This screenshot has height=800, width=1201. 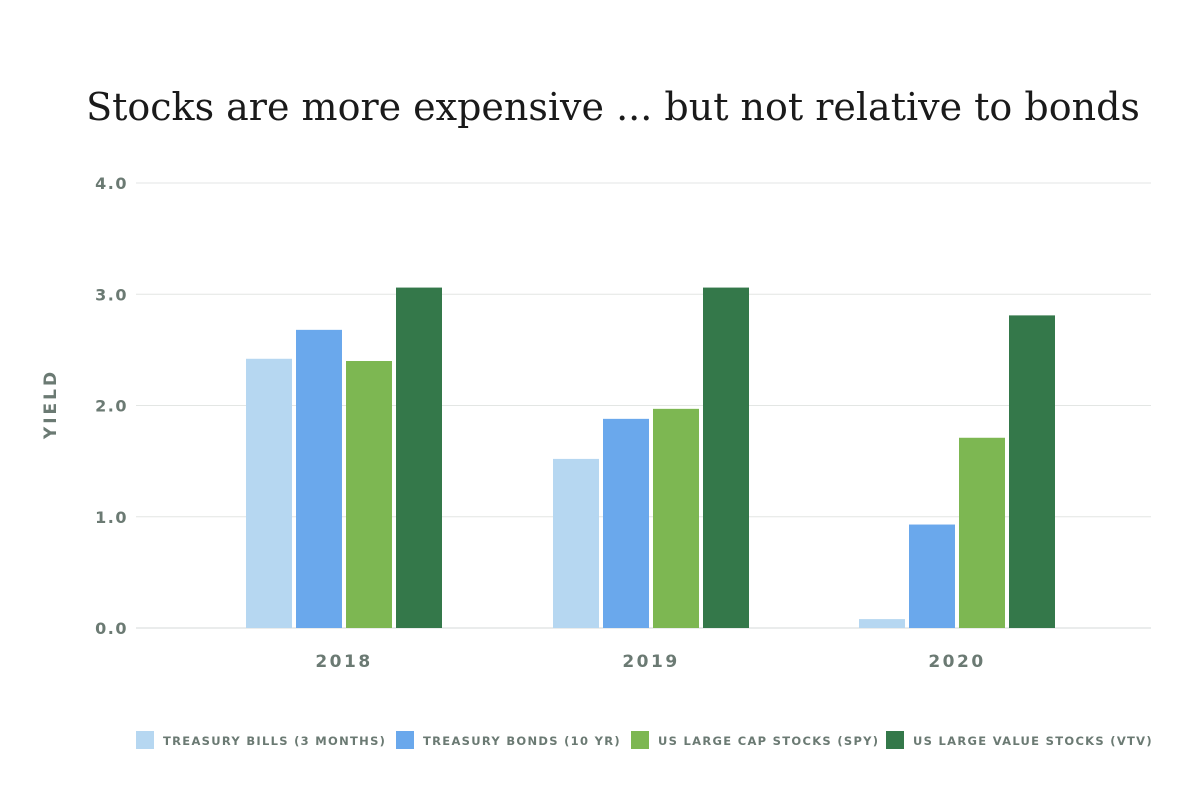 I want to click on x-tick-label: 2018, so click(x=343, y=662).